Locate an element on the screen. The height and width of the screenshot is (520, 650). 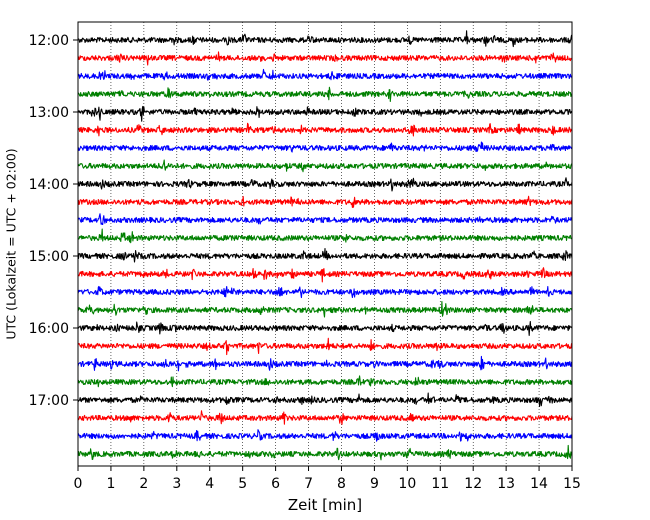
y-tick-label: 16:00 is located at coordinates (49, 329).